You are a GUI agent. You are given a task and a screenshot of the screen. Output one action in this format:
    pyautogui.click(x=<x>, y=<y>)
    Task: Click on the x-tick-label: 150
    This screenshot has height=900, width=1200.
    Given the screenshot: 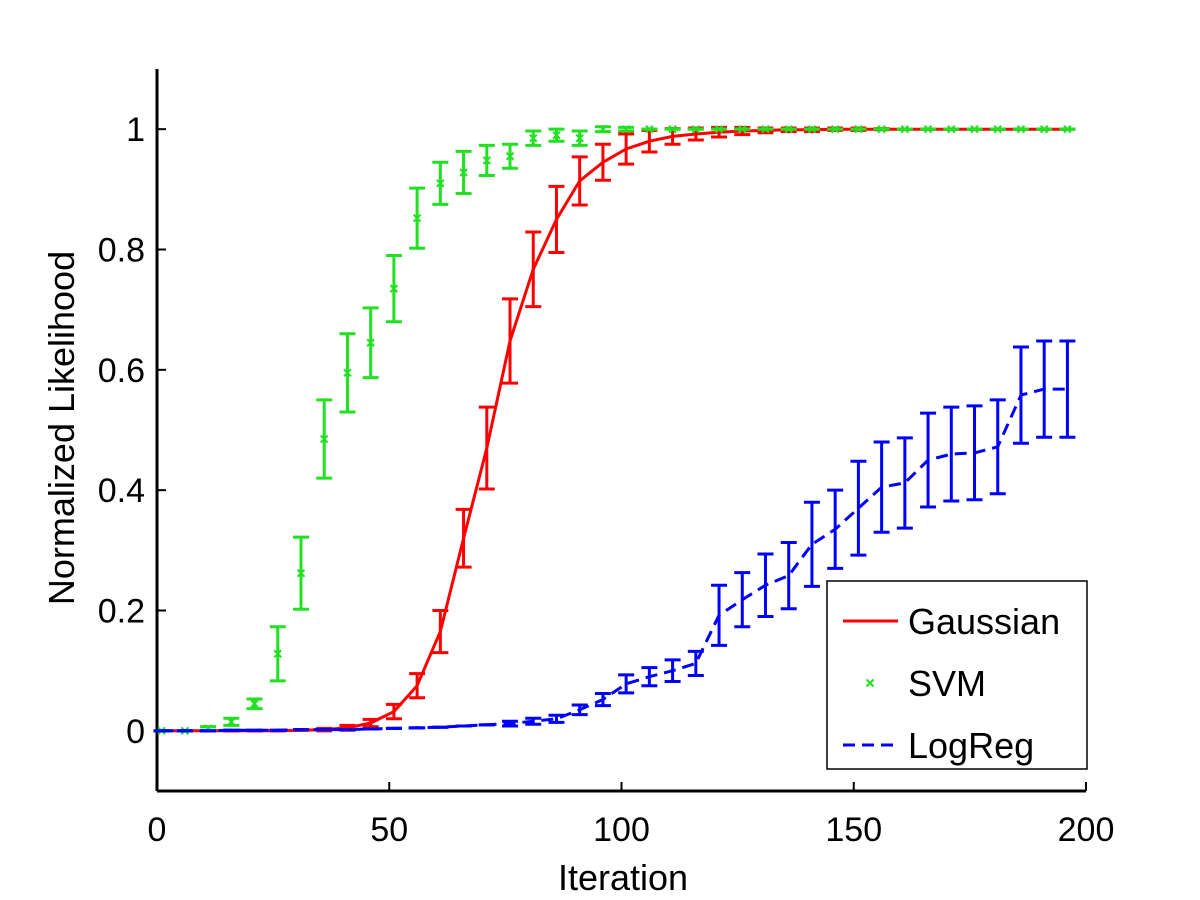 What is the action you would take?
    pyautogui.click(x=853, y=830)
    